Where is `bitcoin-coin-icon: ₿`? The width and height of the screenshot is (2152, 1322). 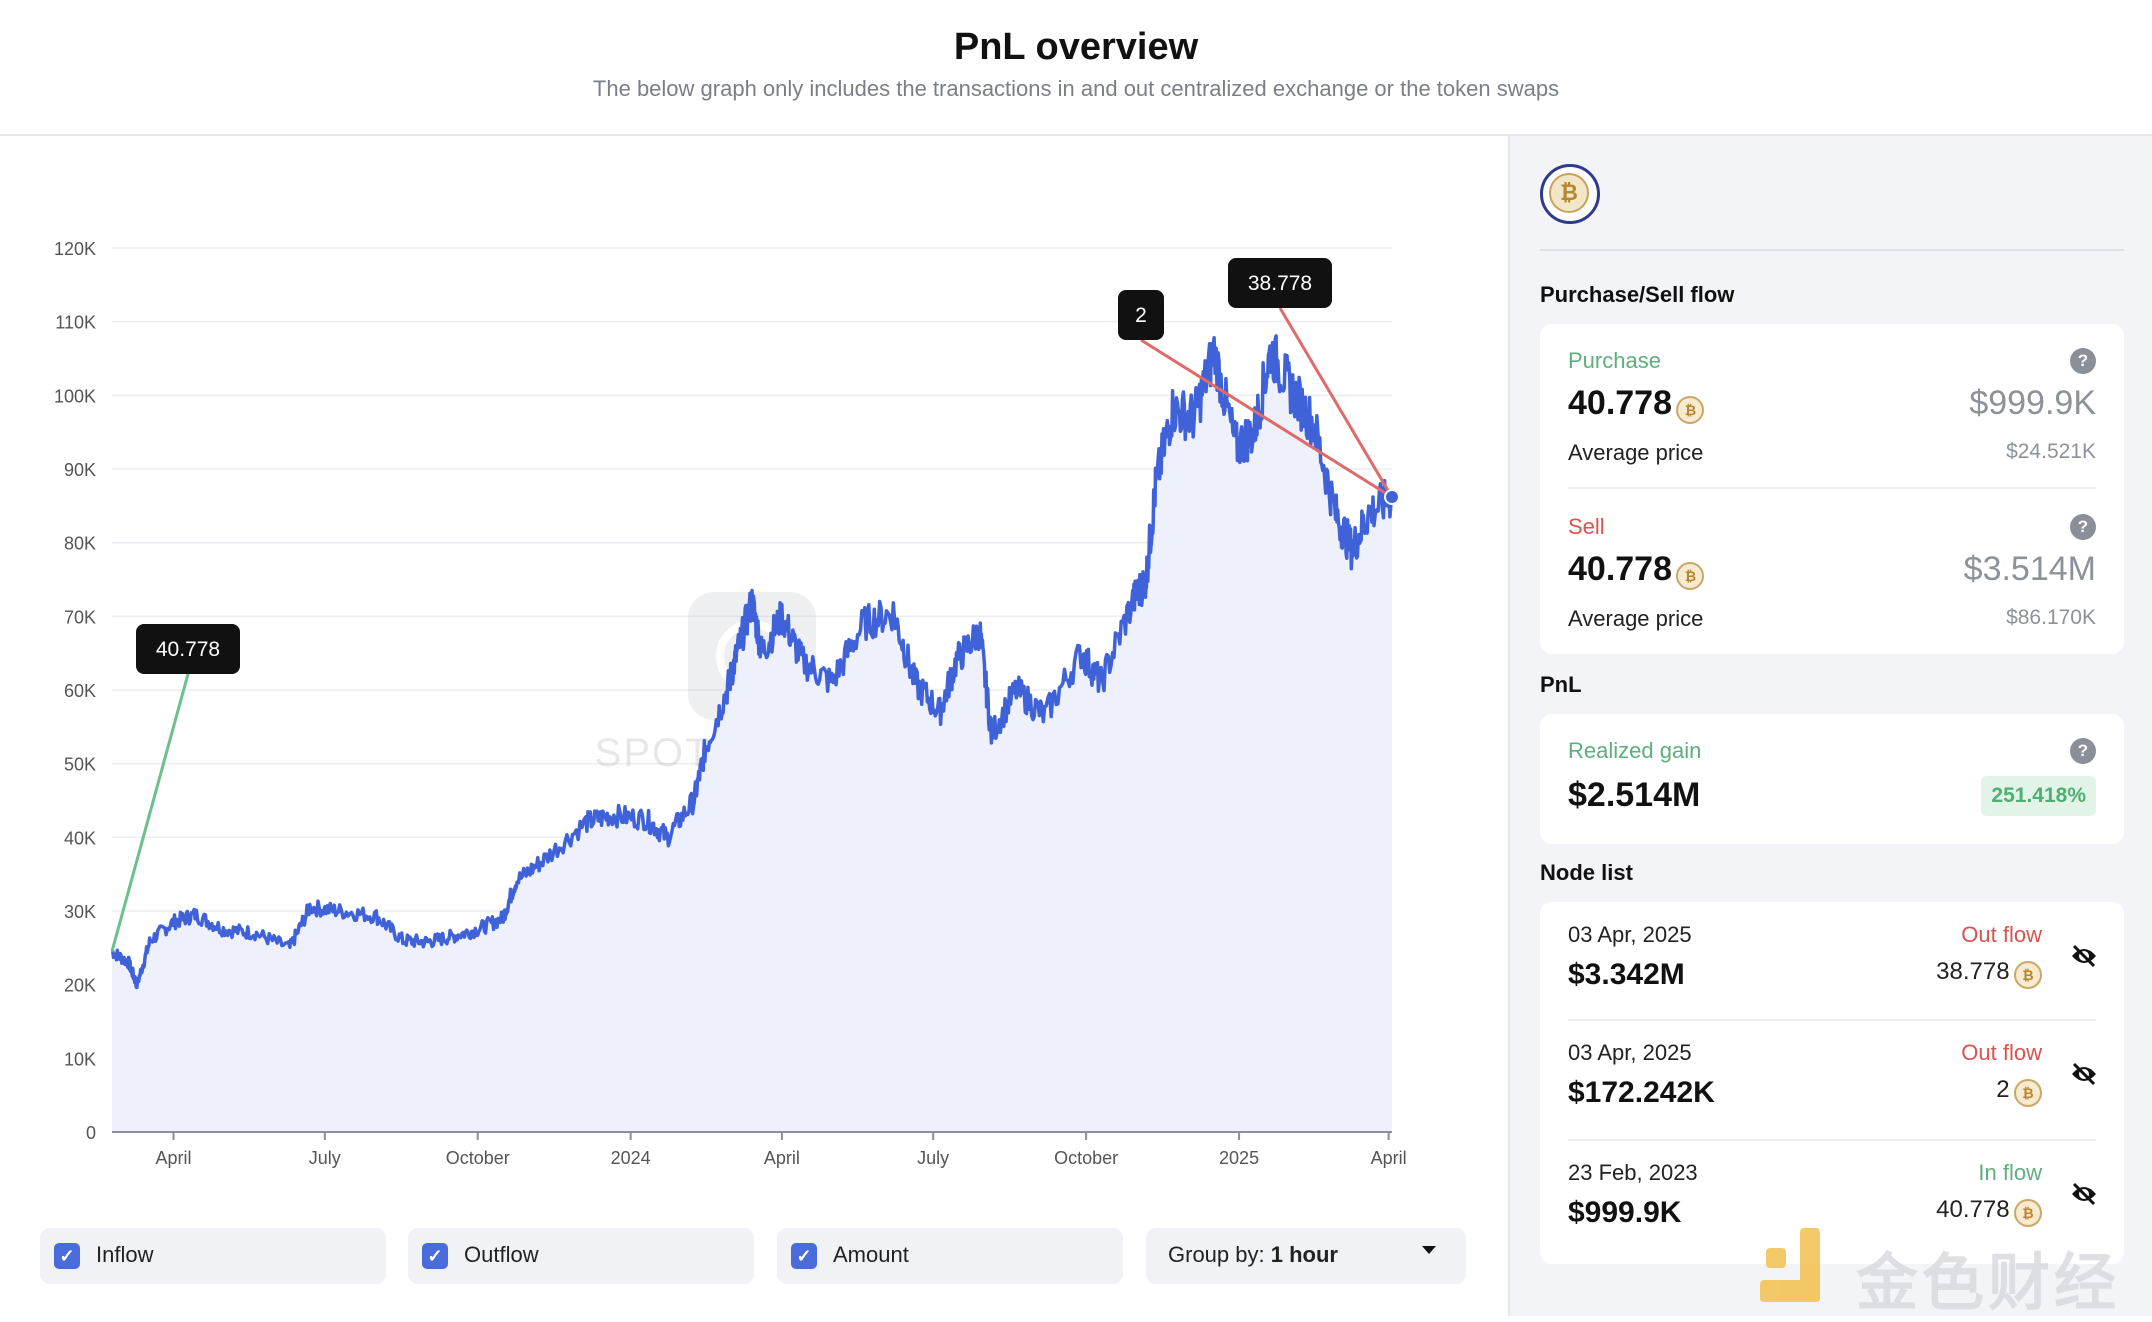
bitcoin-coin-icon: ₿ is located at coordinates (1570, 194).